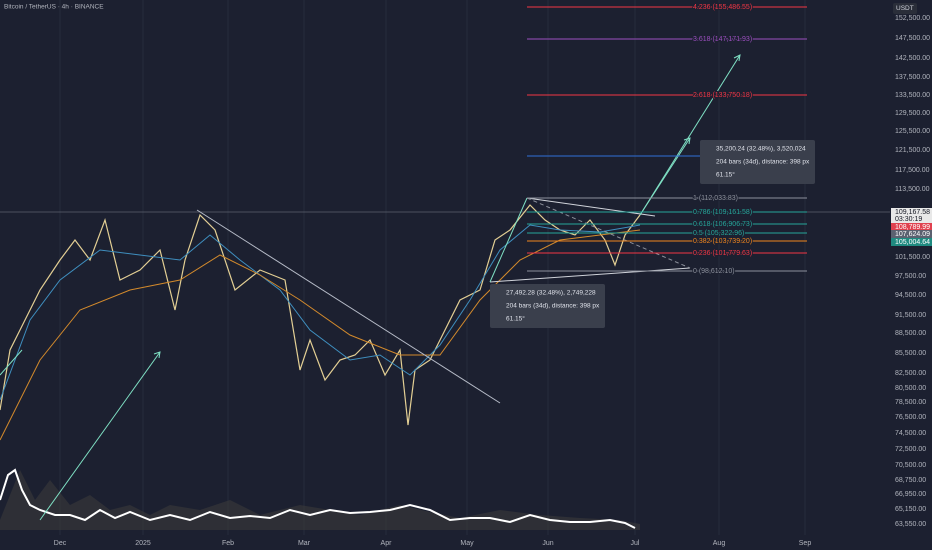  What do you see at coordinates (715, 198) in the screenshot?
I see `fib-label: 1 (112,033.83)` at bounding box center [715, 198].